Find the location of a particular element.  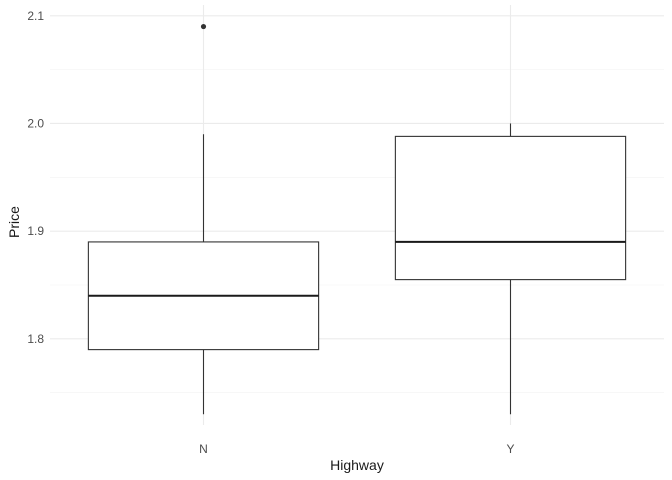

x-tick-label: Y is located at coordinates (510, 449).